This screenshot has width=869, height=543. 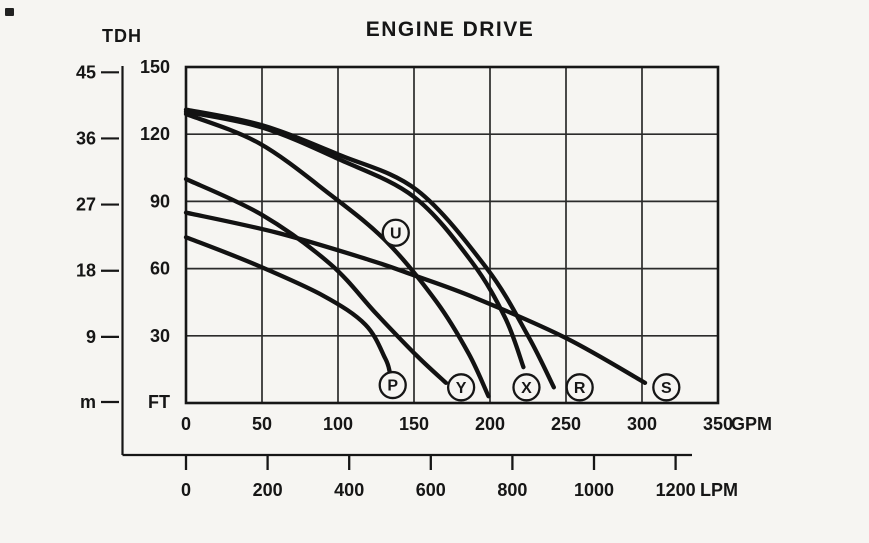 What do you see at coordinates (676, 490) in the screenshot?
I see `lpm-tick-label: 1200` at bounding box center [676, 490].